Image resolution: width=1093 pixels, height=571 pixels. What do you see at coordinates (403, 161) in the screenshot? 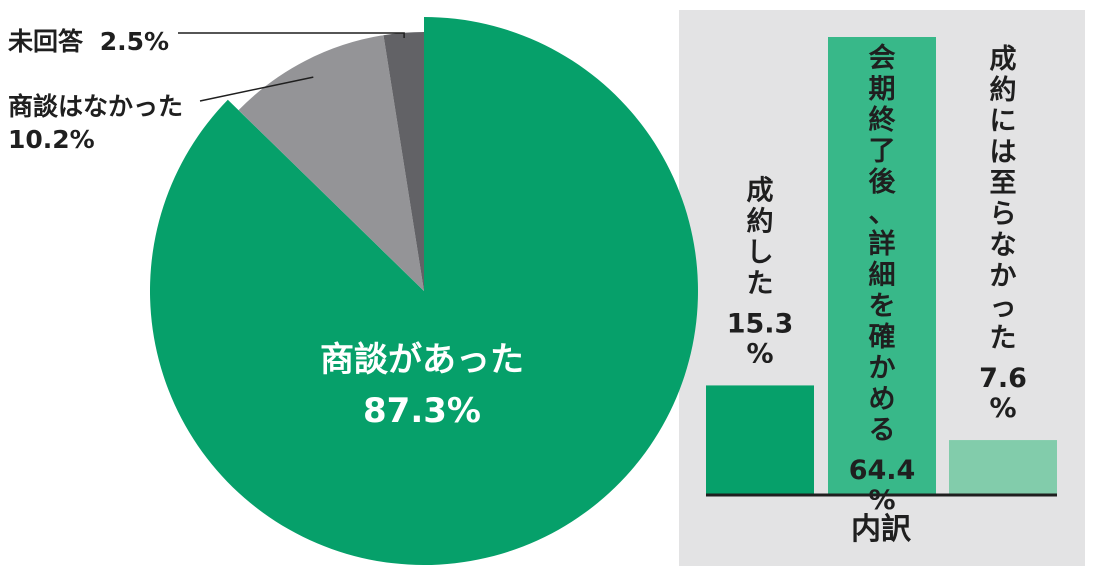
I see `pie-slice-no-answer` at bounding box center [403, 161].